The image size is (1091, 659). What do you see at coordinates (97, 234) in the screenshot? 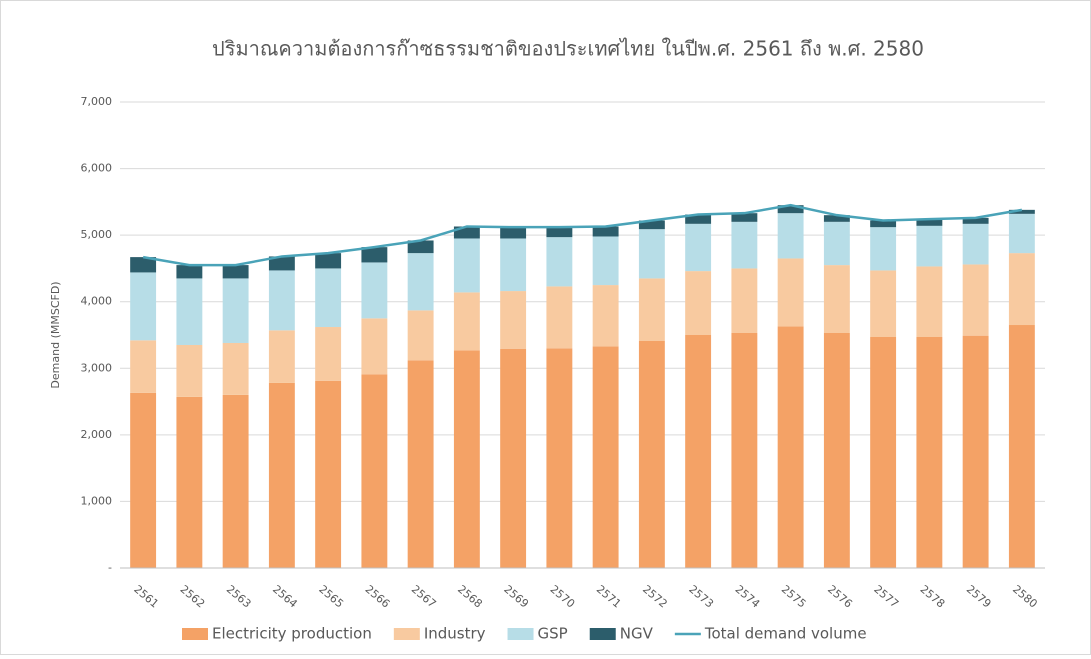
I see `y-tick-label: 5,000` at bounding box center [97, 234].